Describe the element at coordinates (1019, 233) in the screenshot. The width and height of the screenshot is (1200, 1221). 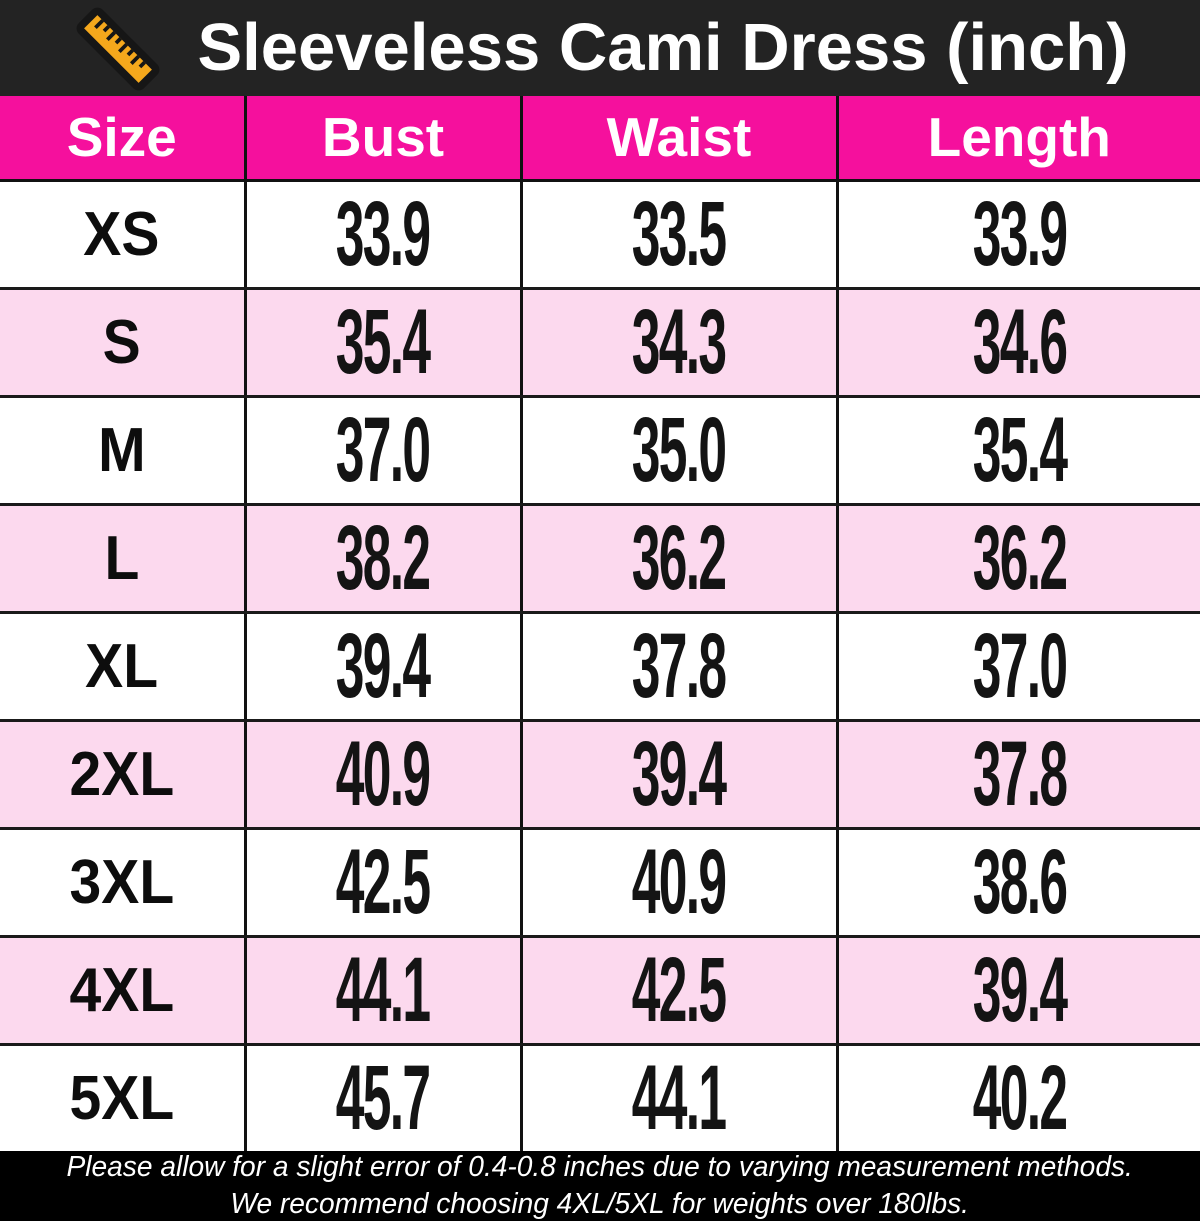
I see `length-cell: 33.9` at that location.